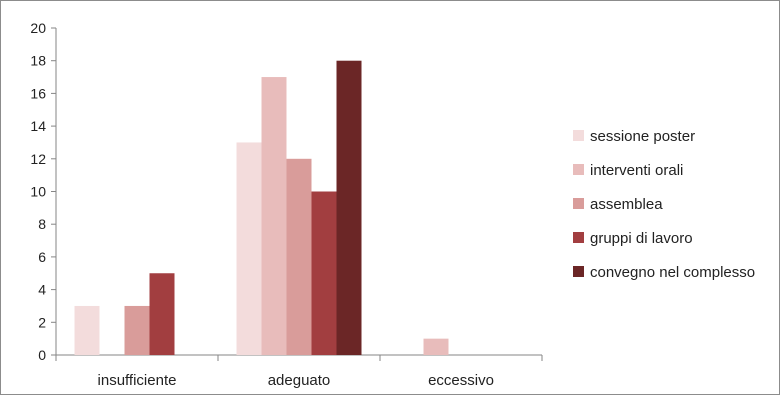 Image resolution: width=781 pixels, height=397 pixels. I want to click on y-tick-label: 6, so click(42, 257).